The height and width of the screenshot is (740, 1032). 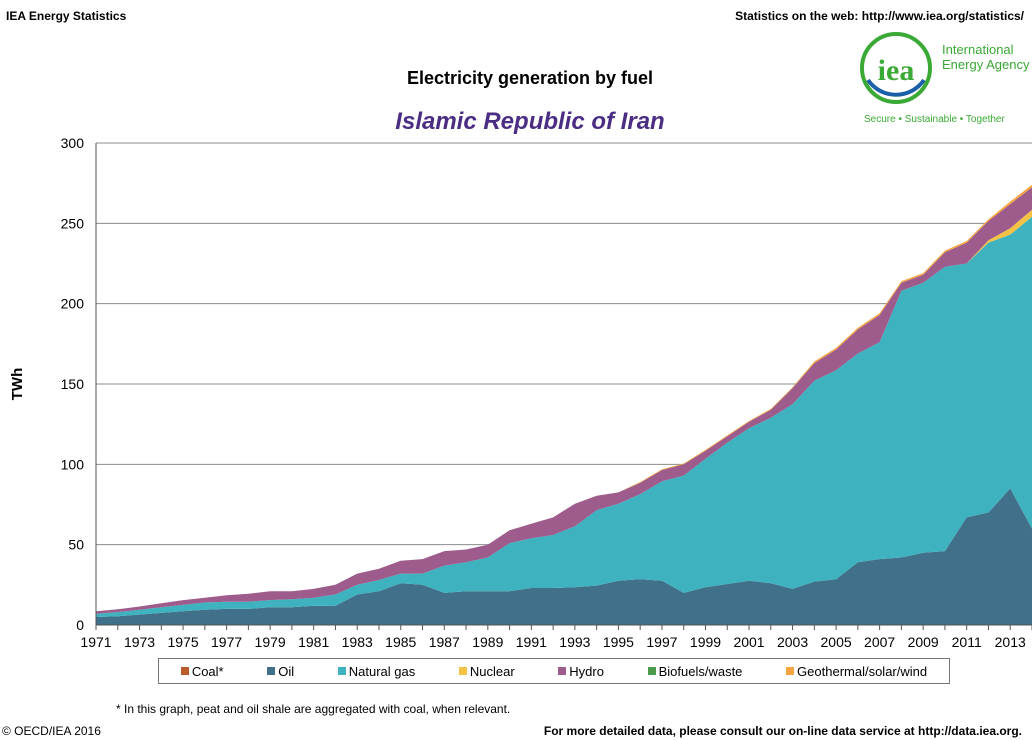 I want to click on x-tick-label: 2011, so click(x=967, y=642).